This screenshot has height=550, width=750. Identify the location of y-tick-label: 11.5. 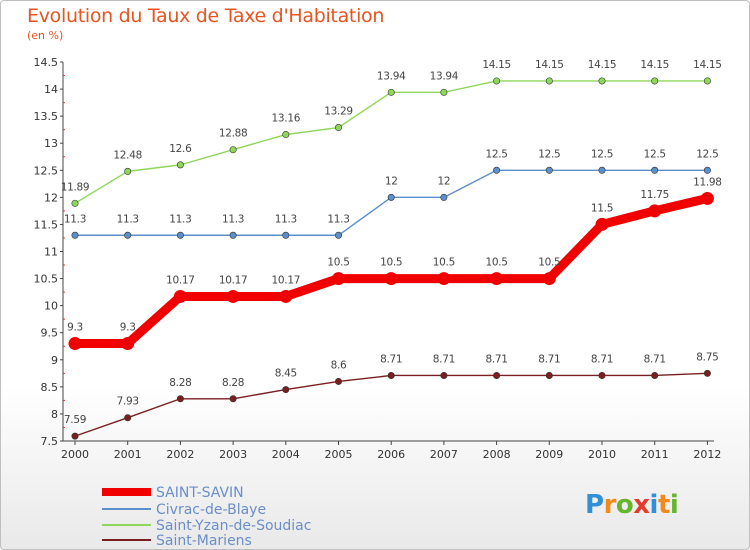
(46, 224).